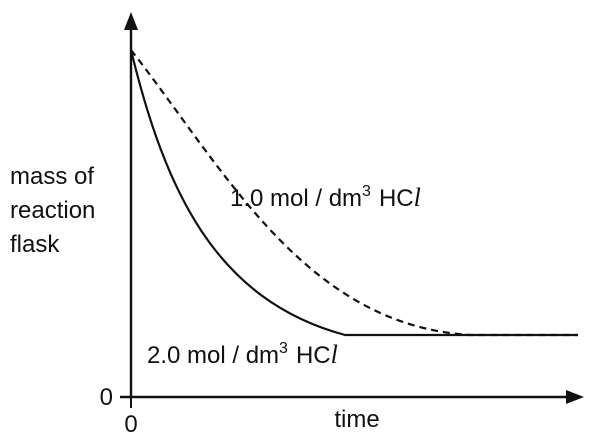  What do you see at coordinates (106, 397) in the screenshot?
I see `y-tick-label: 0` at bounding box center [106, 397].